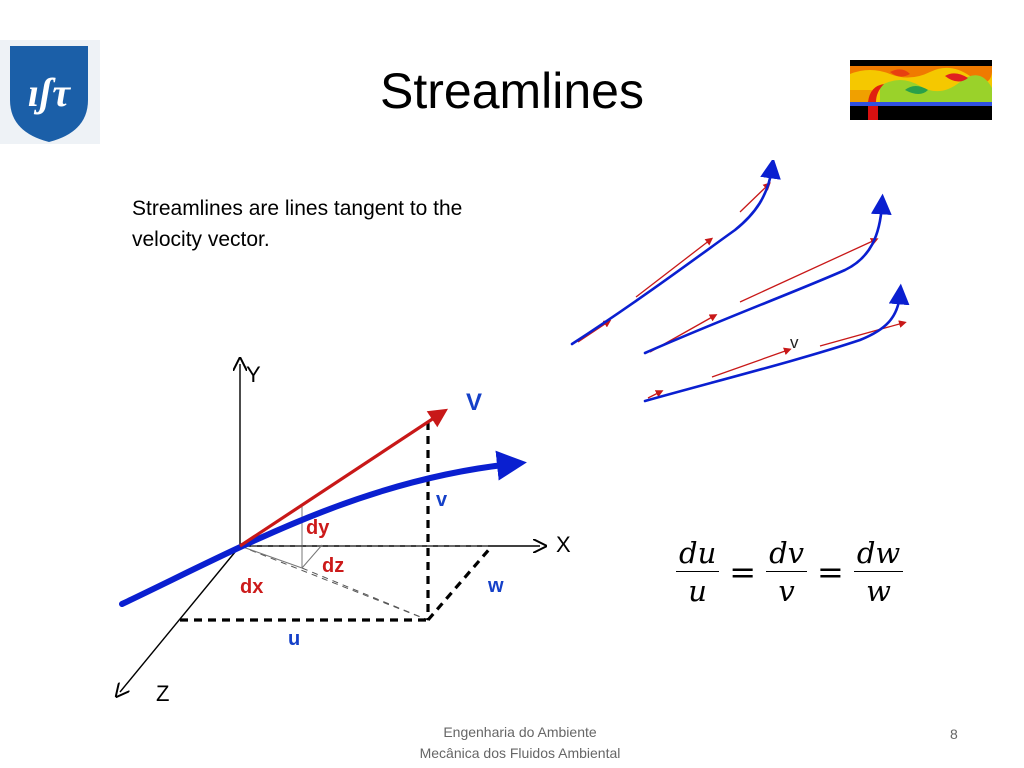  Describe the element at coordinates (786, 590) in the screenshot. I see `denominator-v: v` at that location.